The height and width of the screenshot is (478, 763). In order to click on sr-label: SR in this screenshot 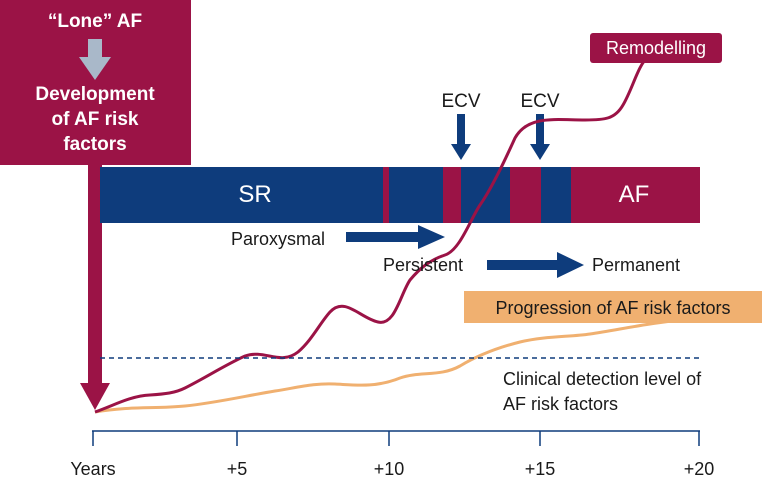, I will do `click(254, 194)`.